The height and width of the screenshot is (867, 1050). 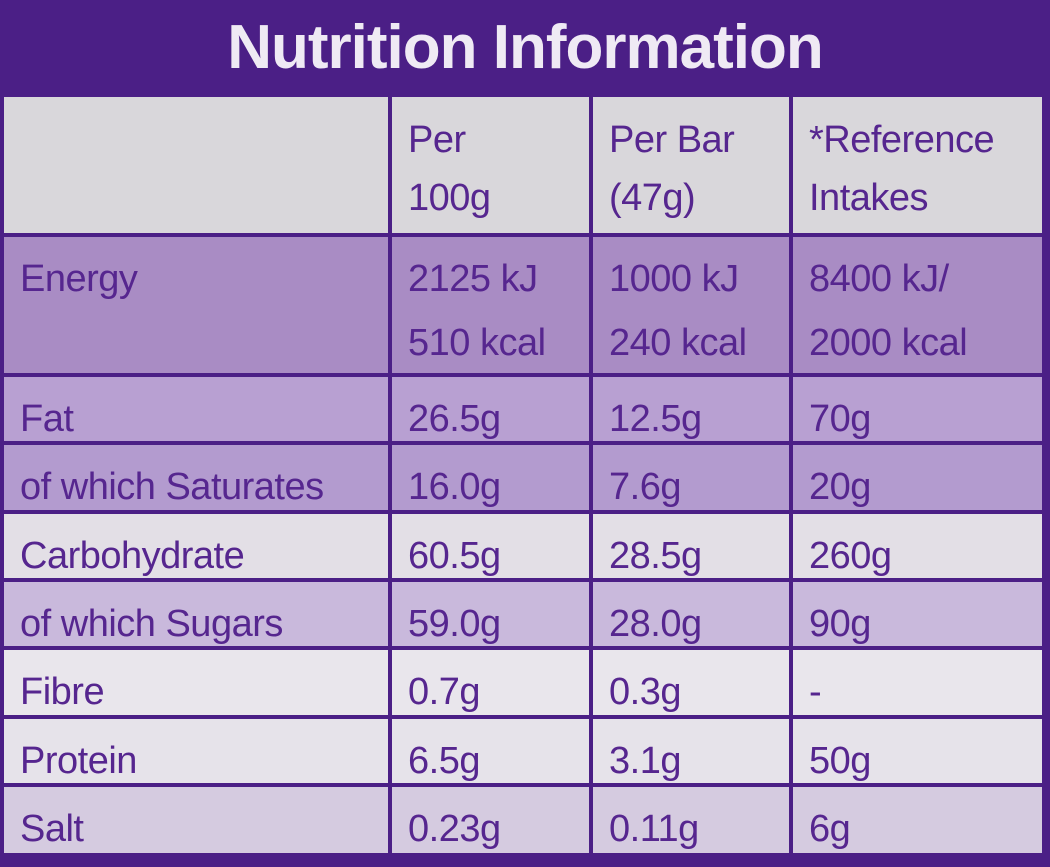 What do you see at coordinates (490, 305) in the screenshot?
I see `value-cell: 2125 kJ 510 kcal` at bounding box center [490, 305].